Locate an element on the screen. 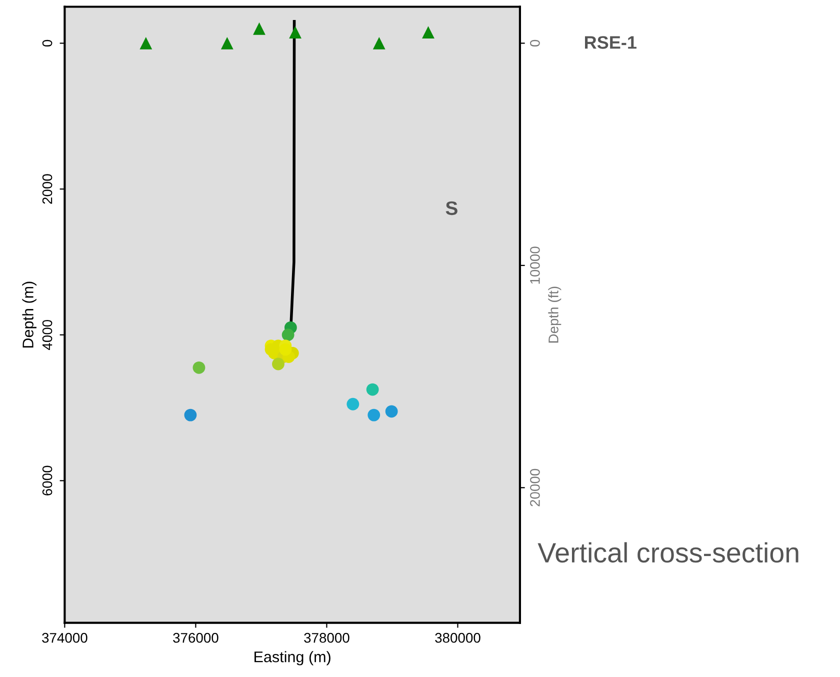 Image resolution: width=840 pixels, height=677 pixels. text: Vertical cross-section is located at coordinates (668, 552).